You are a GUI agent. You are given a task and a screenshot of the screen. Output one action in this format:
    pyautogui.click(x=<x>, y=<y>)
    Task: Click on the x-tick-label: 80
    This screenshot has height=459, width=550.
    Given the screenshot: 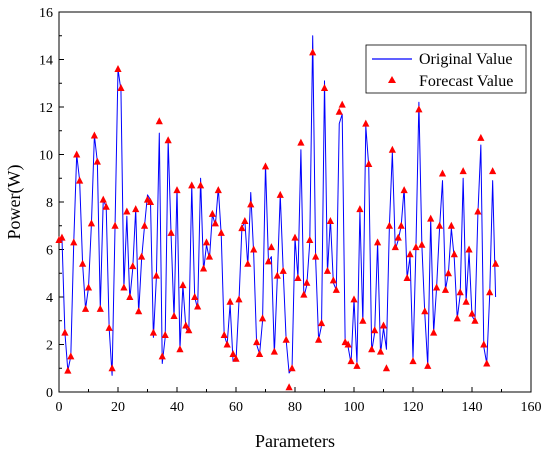 What is the action you would take?
    pyautogui.click(x=295, y=407)
    